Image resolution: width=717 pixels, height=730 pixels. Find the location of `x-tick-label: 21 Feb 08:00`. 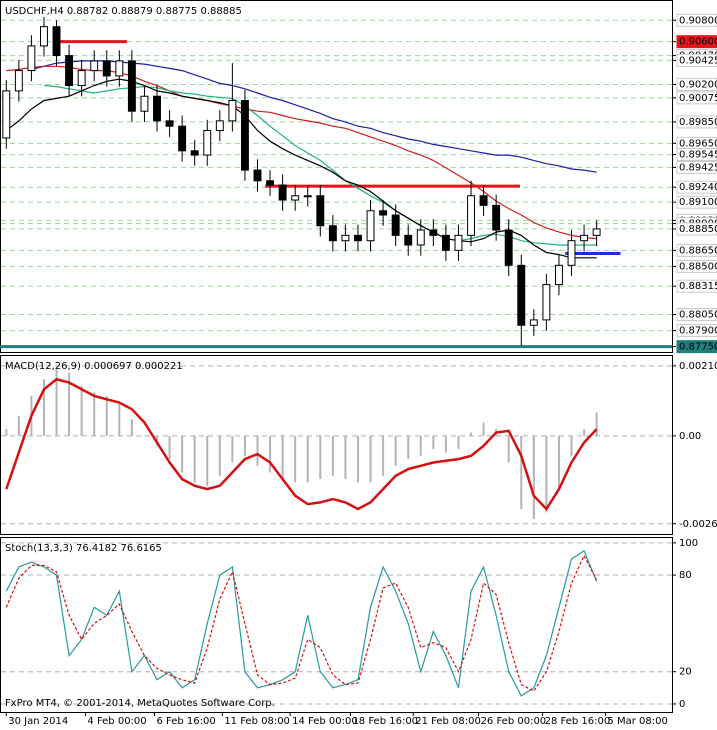

x-tick-label: 21 Feb 08:00 is located at coordinates (448, 721).